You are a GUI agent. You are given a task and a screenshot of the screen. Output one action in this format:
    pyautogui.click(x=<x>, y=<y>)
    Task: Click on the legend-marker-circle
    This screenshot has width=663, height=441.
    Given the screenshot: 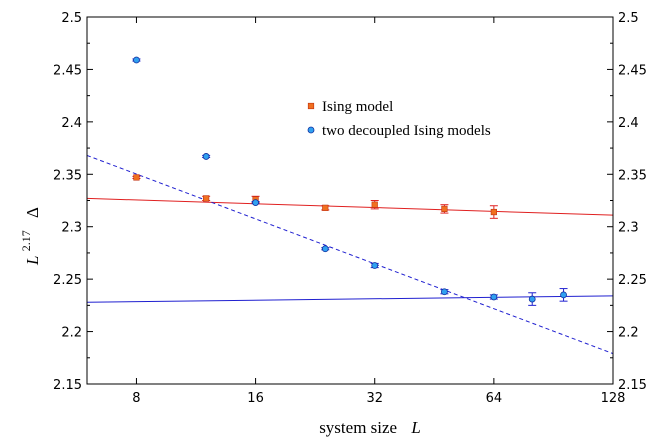 What is the action you would take?
    pyautogui.click(x=311, y=130)
    